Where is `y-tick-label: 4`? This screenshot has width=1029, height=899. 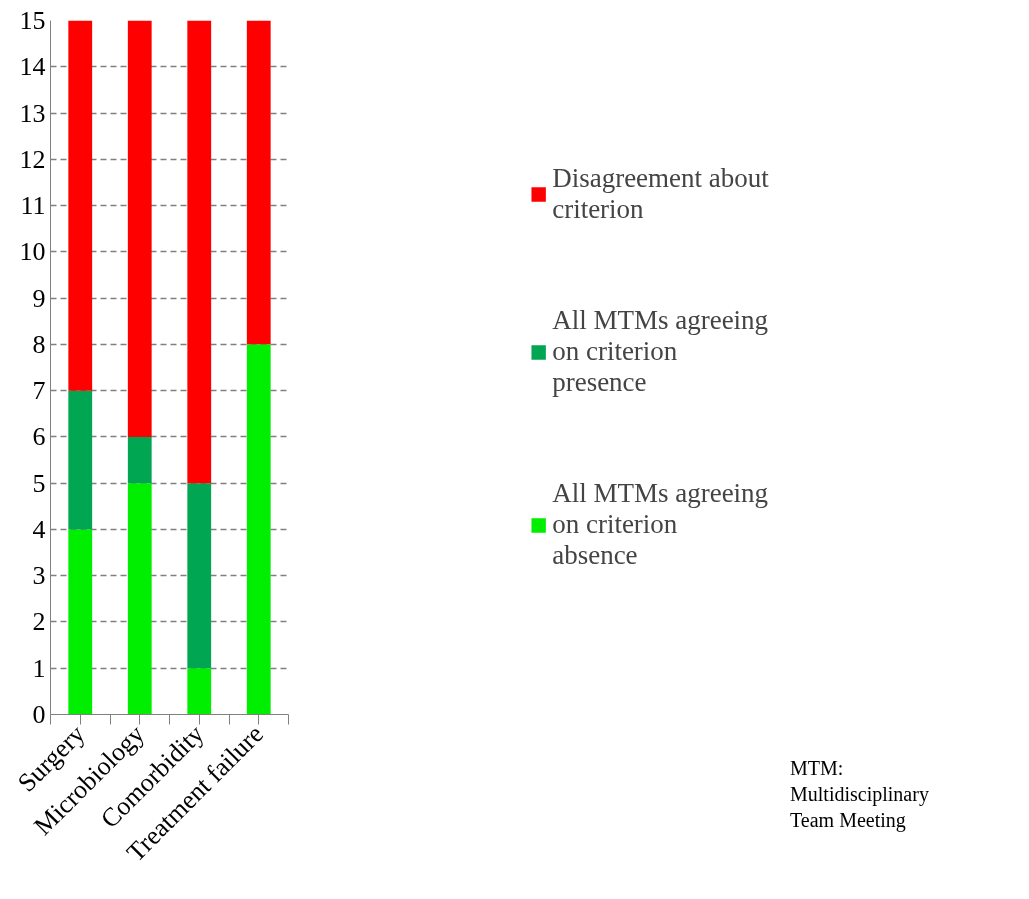 y-tick-label: 4 is located at coordinates (39, 529).